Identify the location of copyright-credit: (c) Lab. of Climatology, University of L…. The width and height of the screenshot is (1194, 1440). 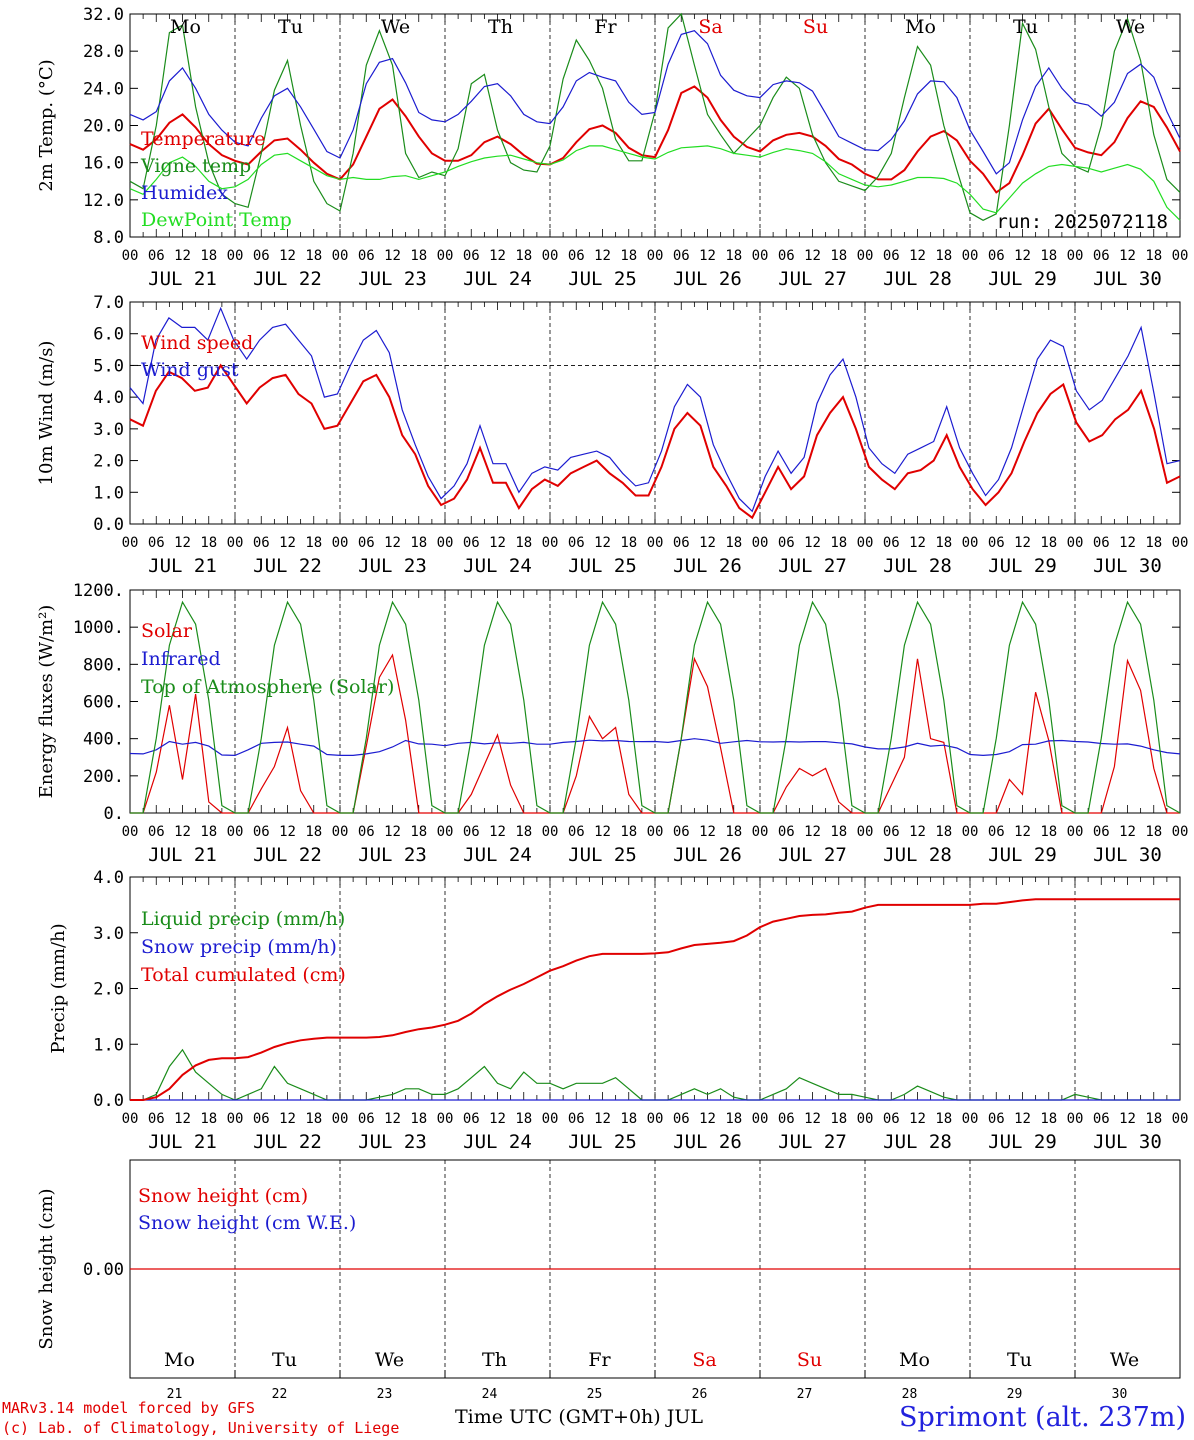
(201, 1428).